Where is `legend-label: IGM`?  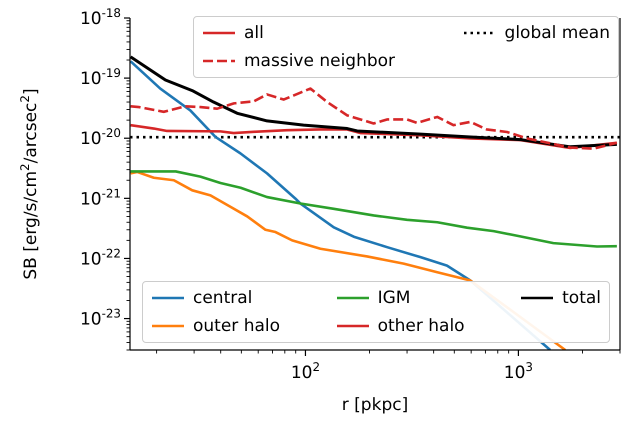 legend-label: IGM is located at coordinates (394, 298).